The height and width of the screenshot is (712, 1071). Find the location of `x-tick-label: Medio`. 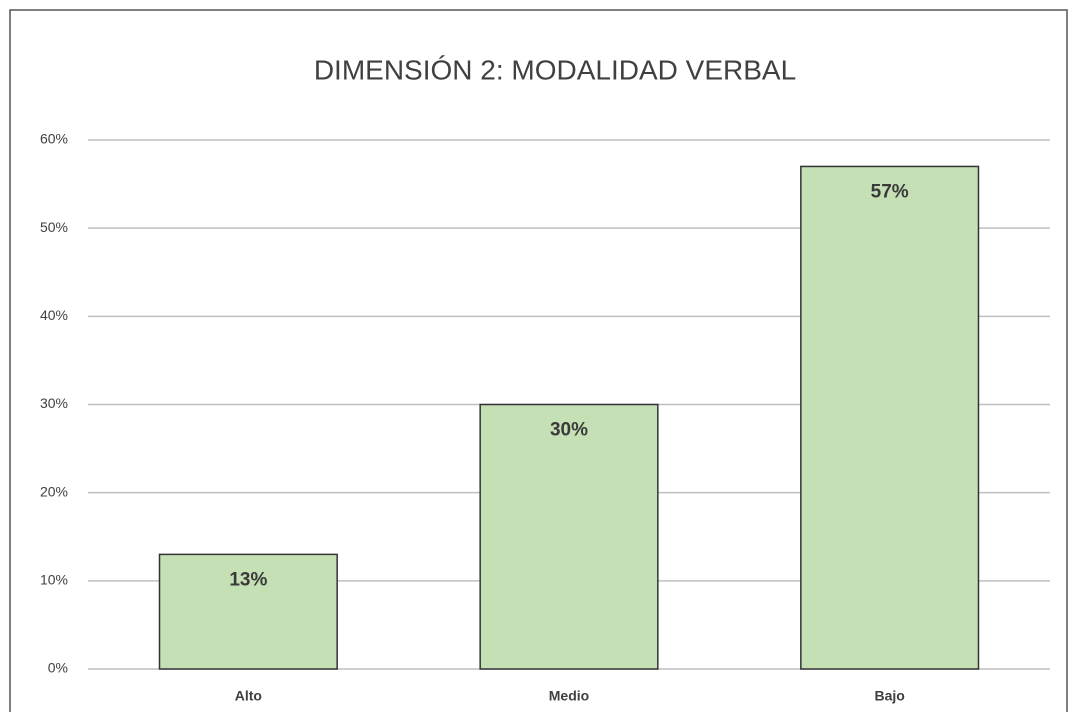

x-tick-label: Medio is located at coordinates (569, 696).